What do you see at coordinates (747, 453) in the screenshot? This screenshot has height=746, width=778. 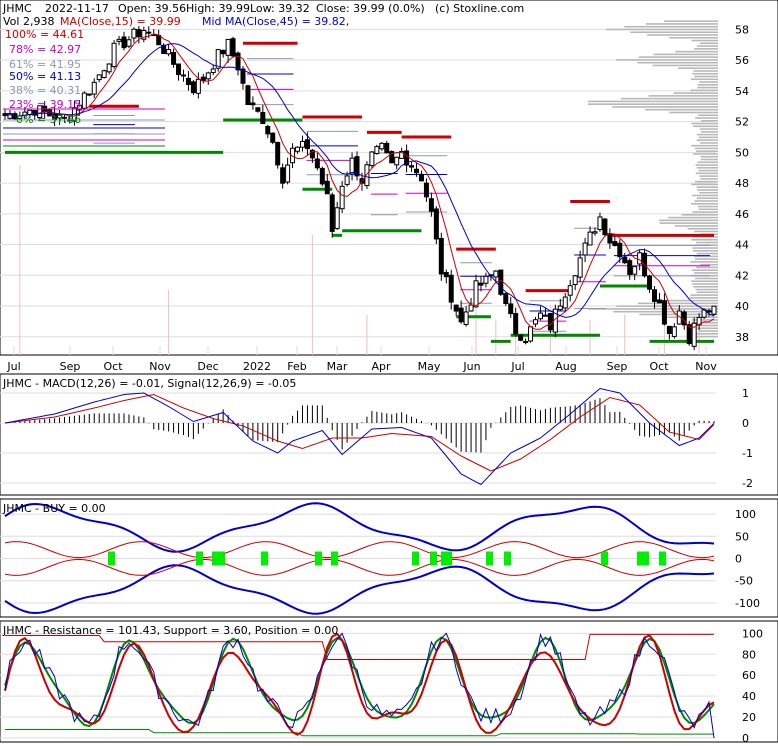 I see `macd-y-tick-label: -1` at bounding box center [747, 453].